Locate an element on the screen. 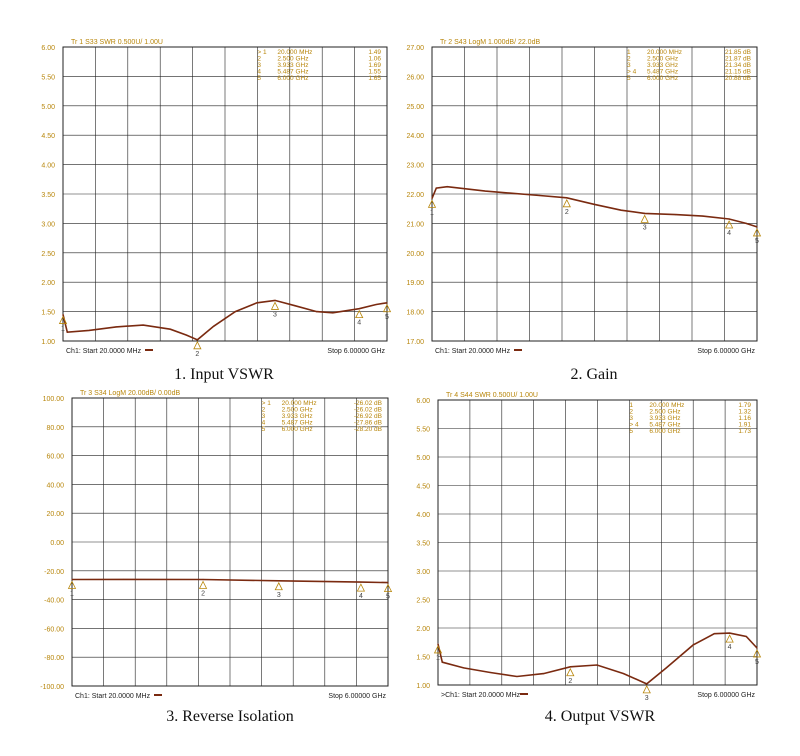 This screenshot has width=800, height=756. y-tick-label: 25.00 is located at coordinates (415, 107).